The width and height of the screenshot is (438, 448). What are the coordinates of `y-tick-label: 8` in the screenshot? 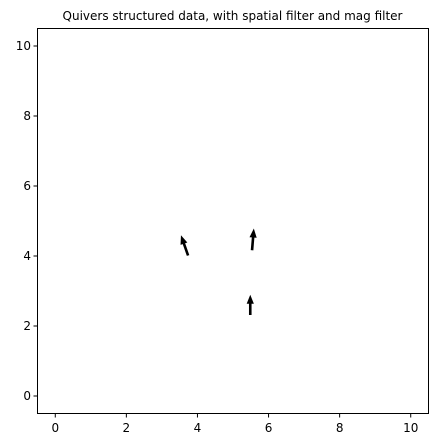 It's located at (27, 116).